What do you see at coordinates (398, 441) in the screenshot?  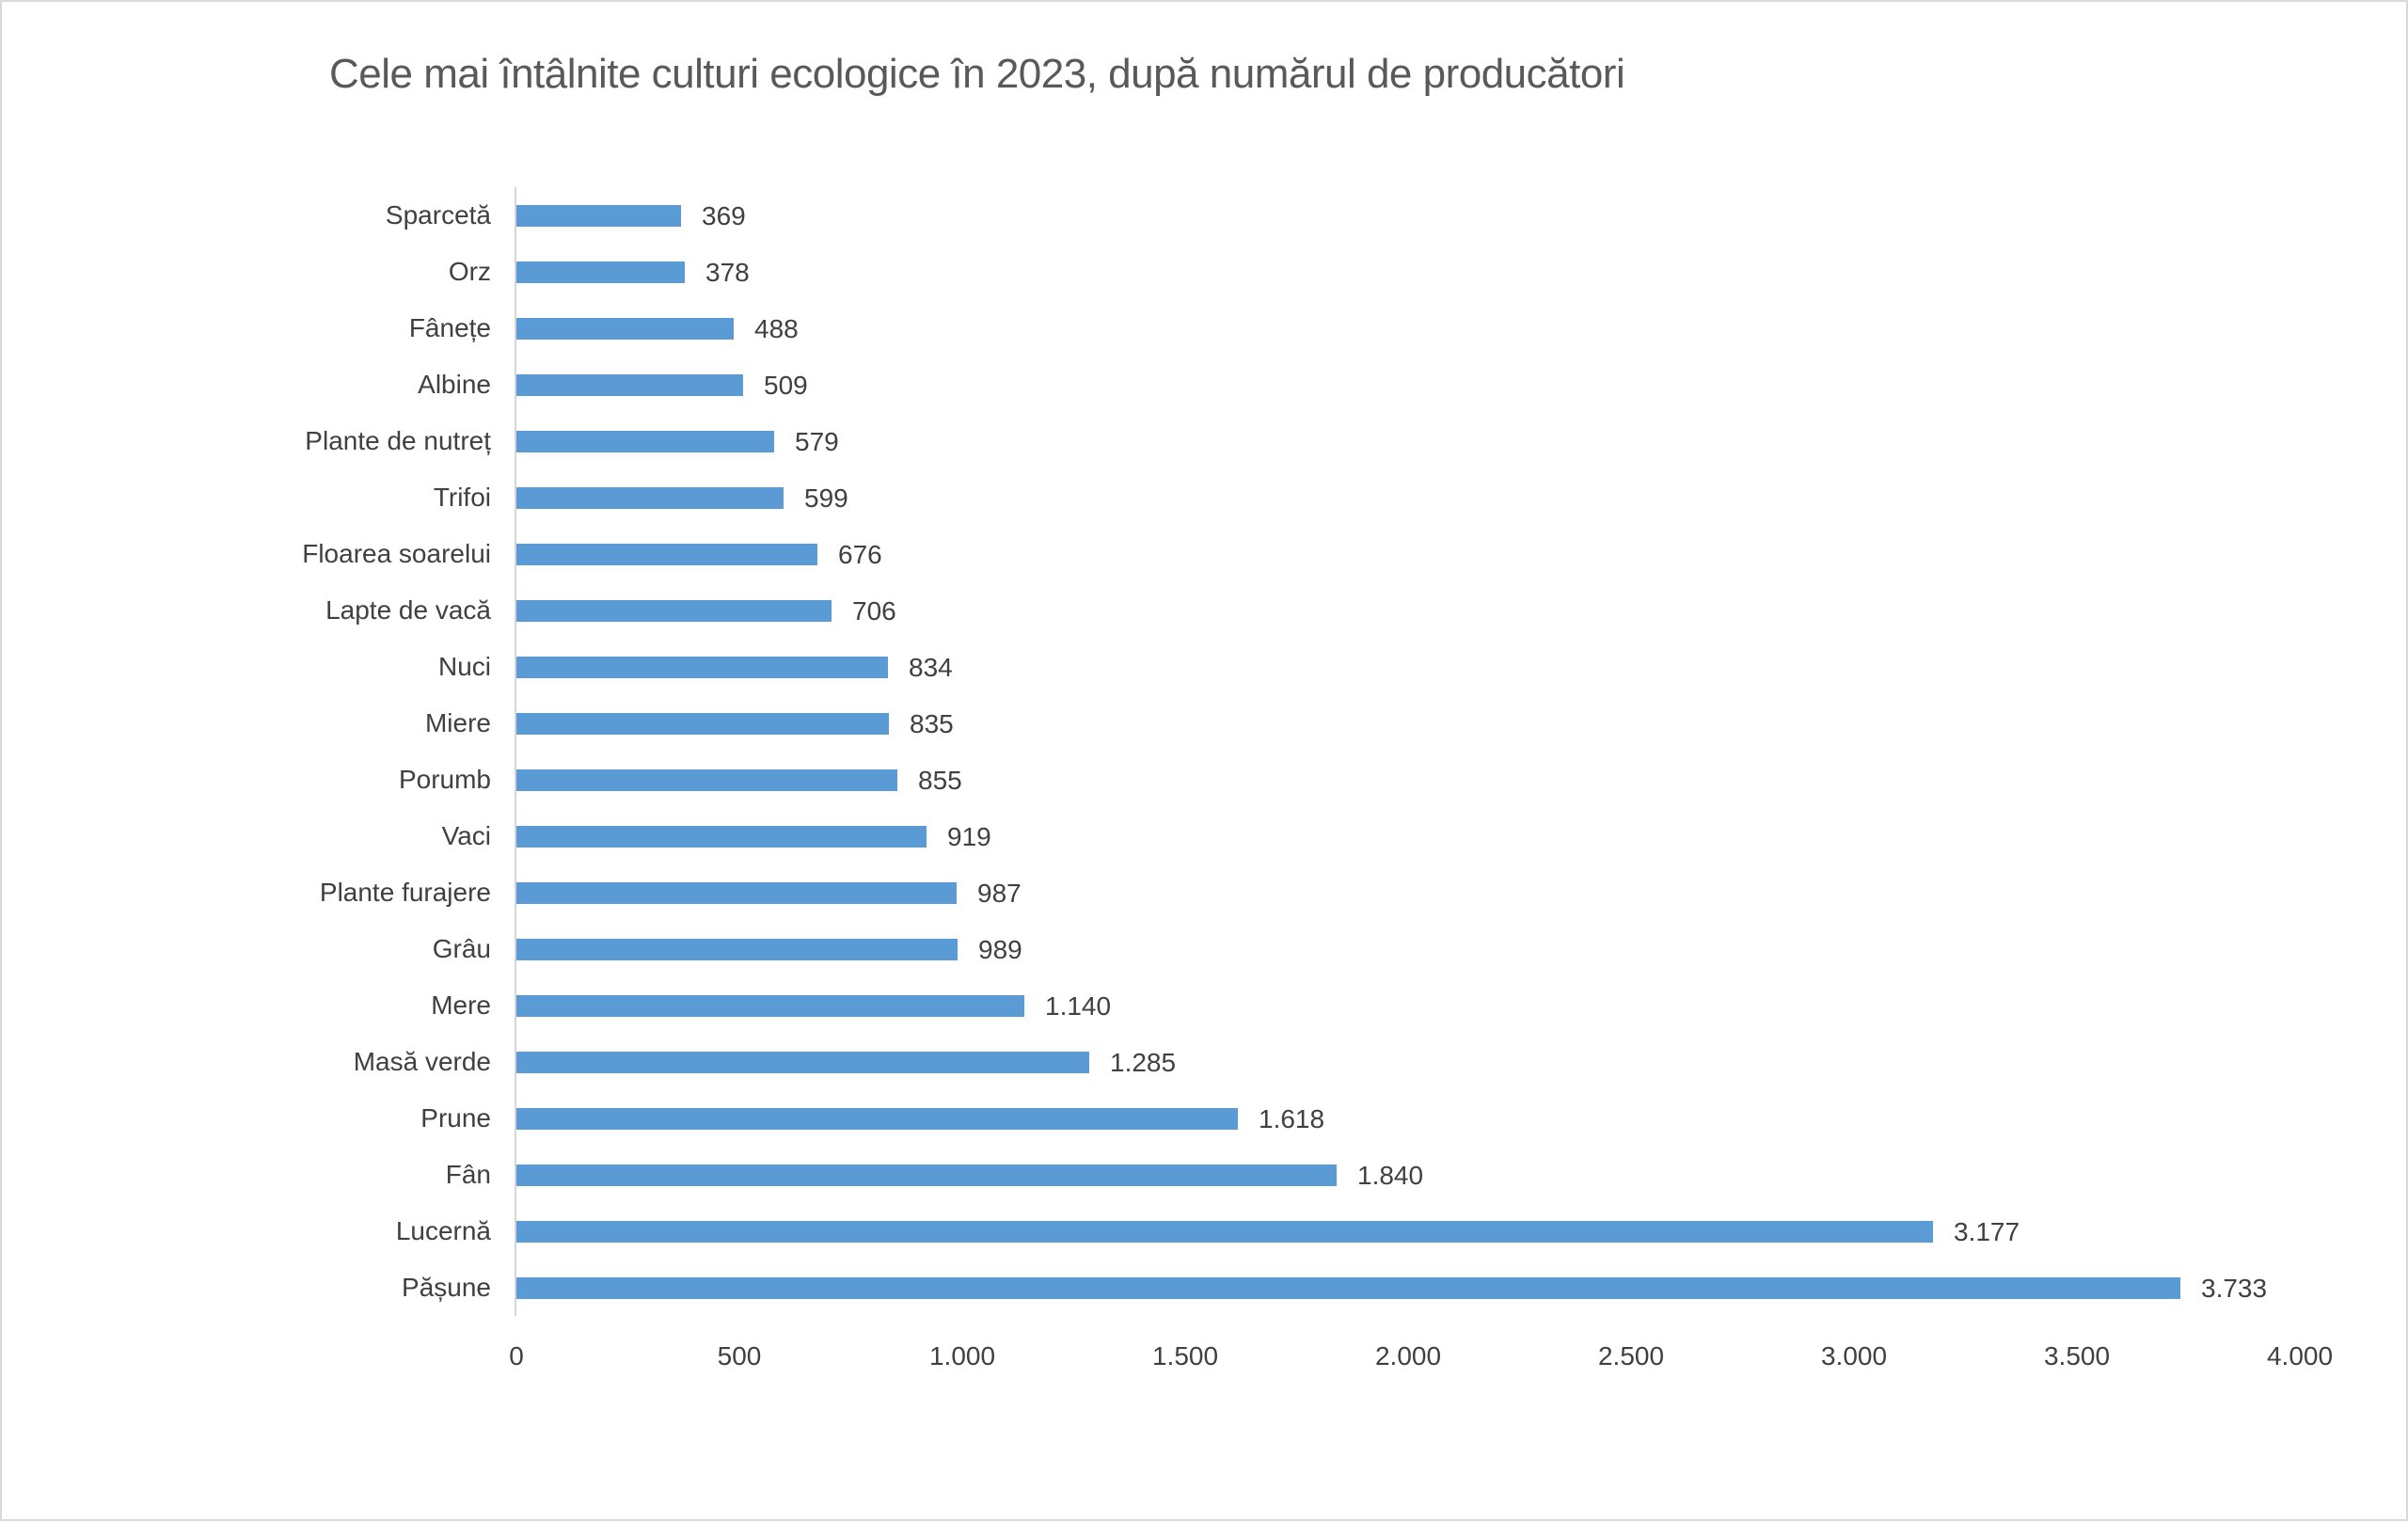 I see `category-label: Plante de nutreț` at bounding box center [398, 441].